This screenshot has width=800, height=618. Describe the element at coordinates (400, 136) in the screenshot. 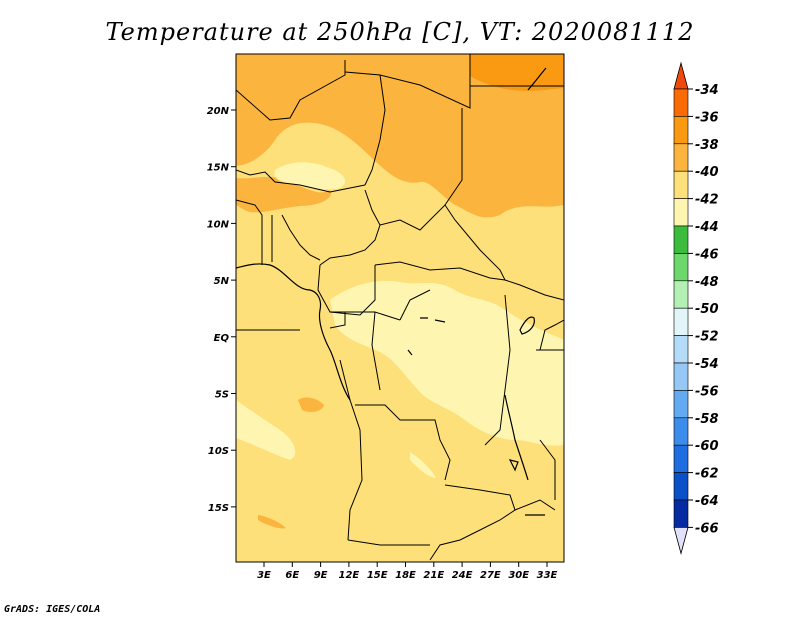

I see `contour-fill-north` at that location.